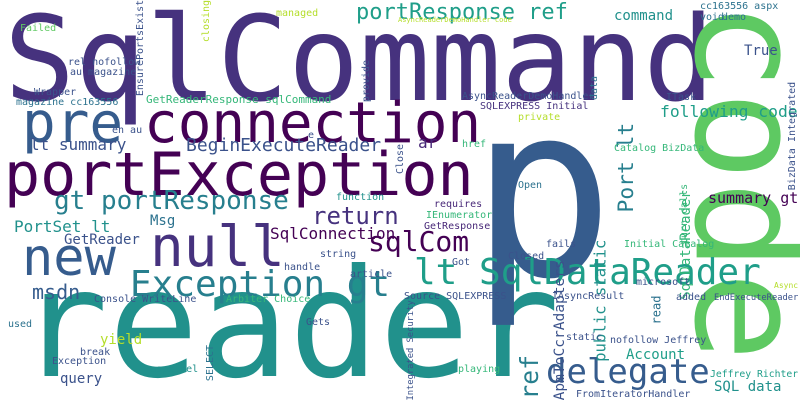 This screenshot has width=800, height=400. Describe the element at coordinates (141, 48) in the screenshot. I see `cloud-word: EnsurePortsExist` at that location.